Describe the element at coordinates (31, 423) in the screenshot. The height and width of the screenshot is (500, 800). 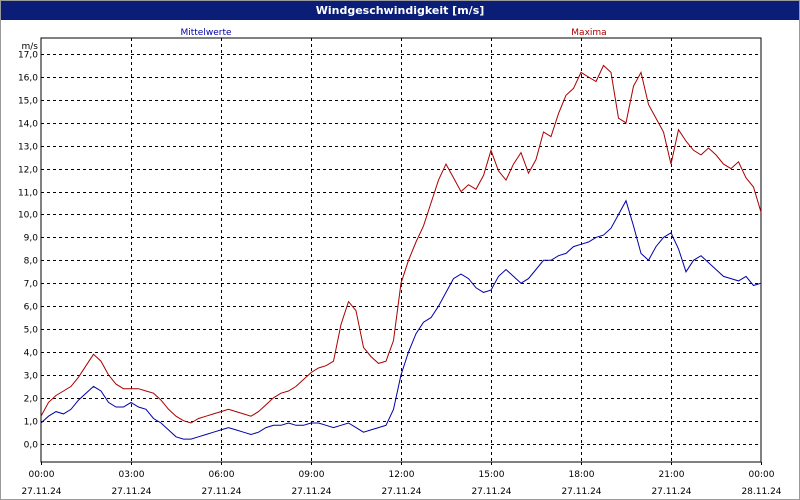
I see `y-tick-label: 1,0` at that location.